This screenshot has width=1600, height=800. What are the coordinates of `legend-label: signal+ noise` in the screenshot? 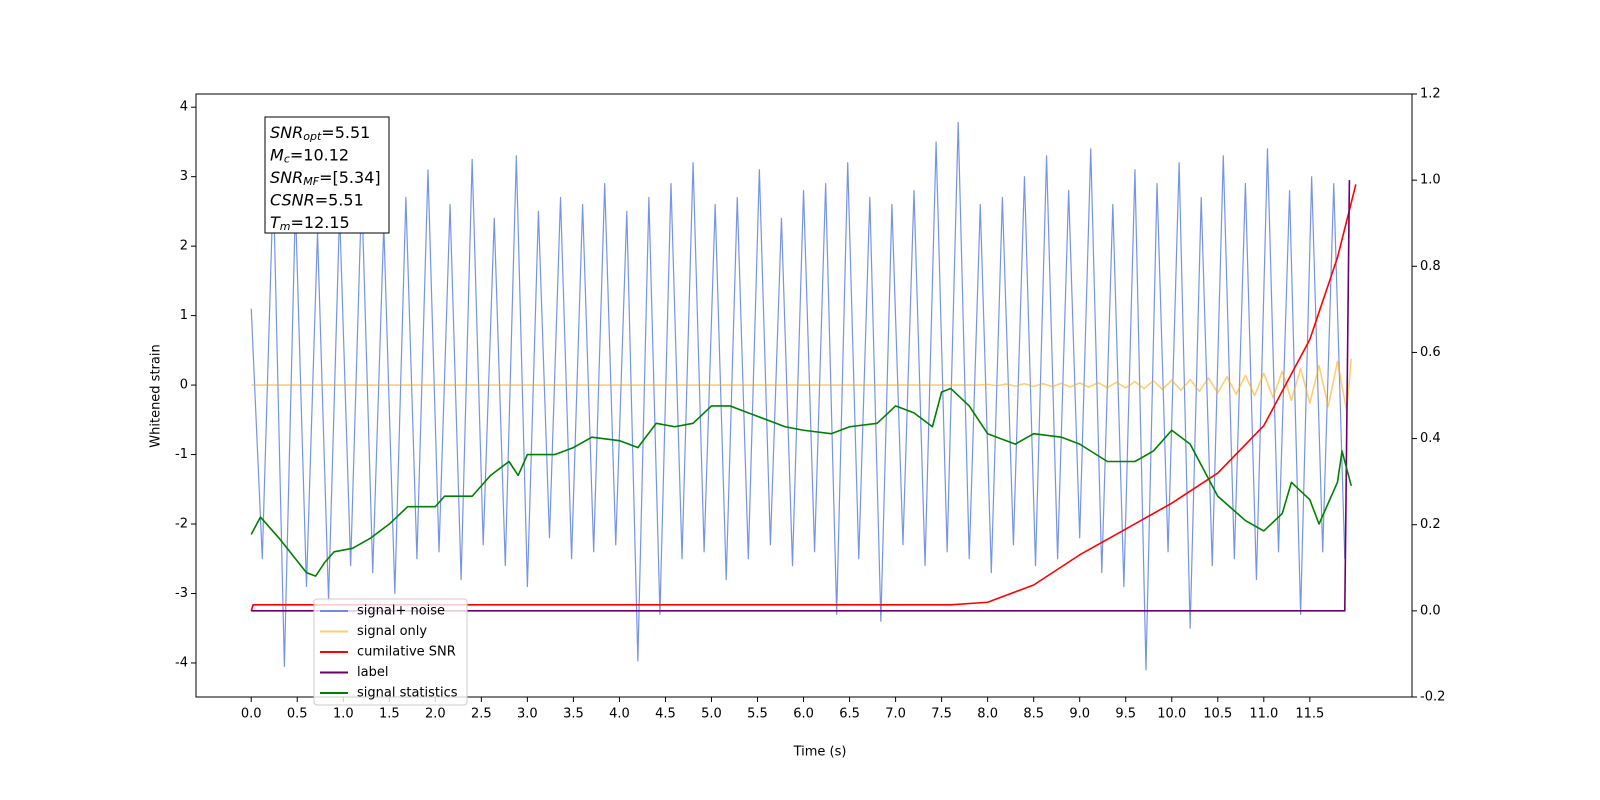 It's located at (401, 611).